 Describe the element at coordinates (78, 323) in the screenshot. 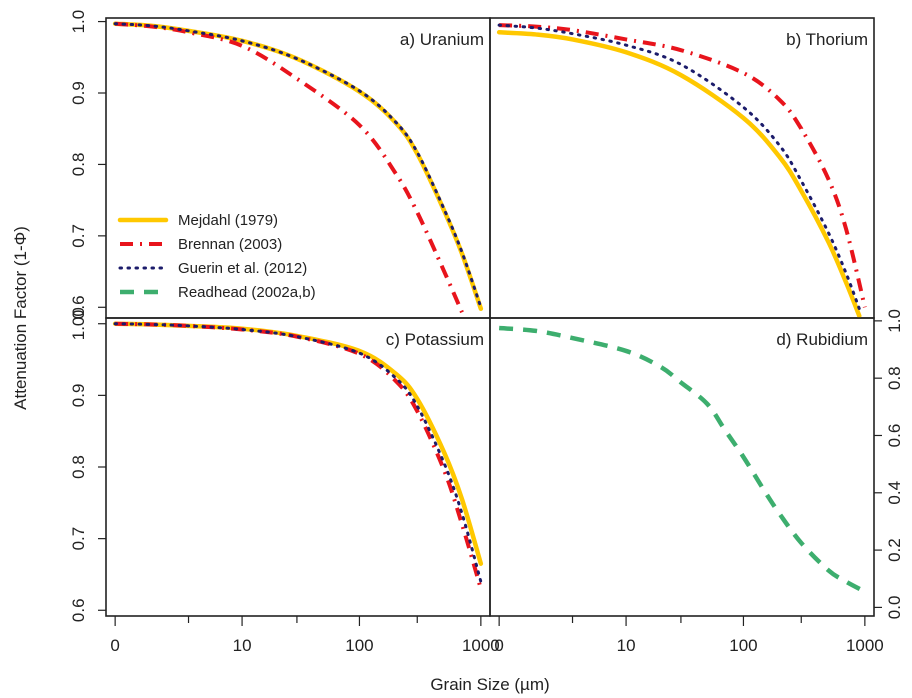

I see `y-tick-label: 1.00` at that location.